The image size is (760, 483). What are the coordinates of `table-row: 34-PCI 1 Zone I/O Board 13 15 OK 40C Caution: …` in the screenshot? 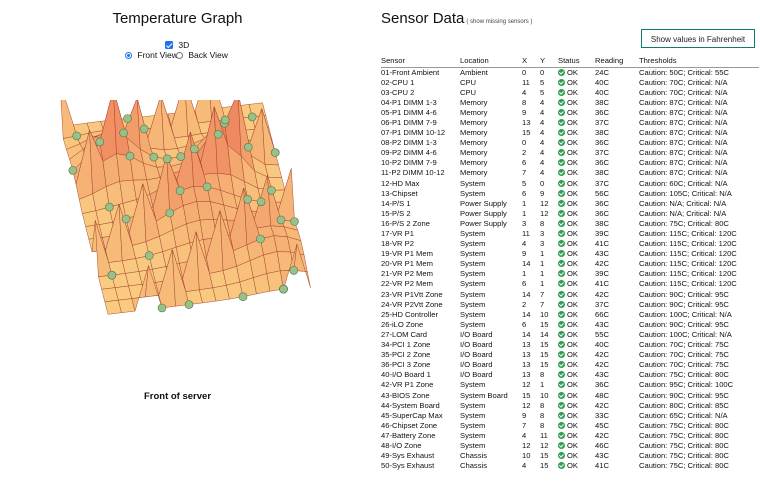 It's located at (570, 345).